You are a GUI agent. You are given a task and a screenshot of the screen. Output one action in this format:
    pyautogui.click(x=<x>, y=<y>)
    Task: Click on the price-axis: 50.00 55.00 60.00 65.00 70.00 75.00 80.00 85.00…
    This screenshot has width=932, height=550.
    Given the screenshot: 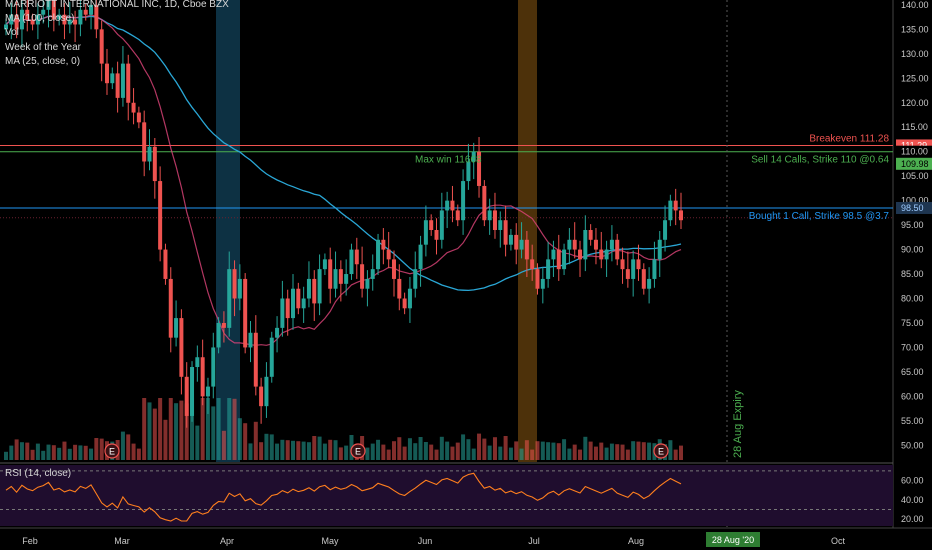 What is the action you would take?
    pyautogui.click(x=914, y=262)
    